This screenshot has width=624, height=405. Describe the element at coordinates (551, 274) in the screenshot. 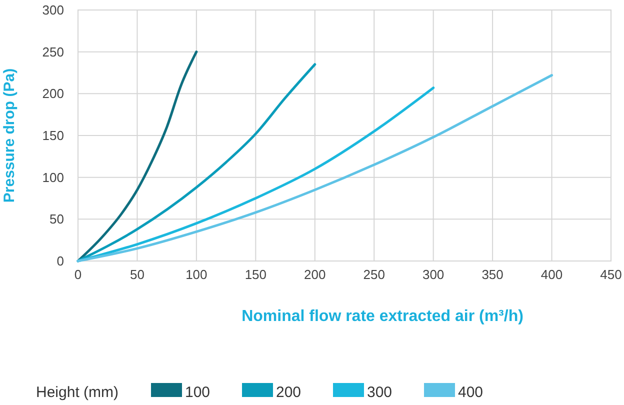

I see `x-tick-label: 400` at that location.